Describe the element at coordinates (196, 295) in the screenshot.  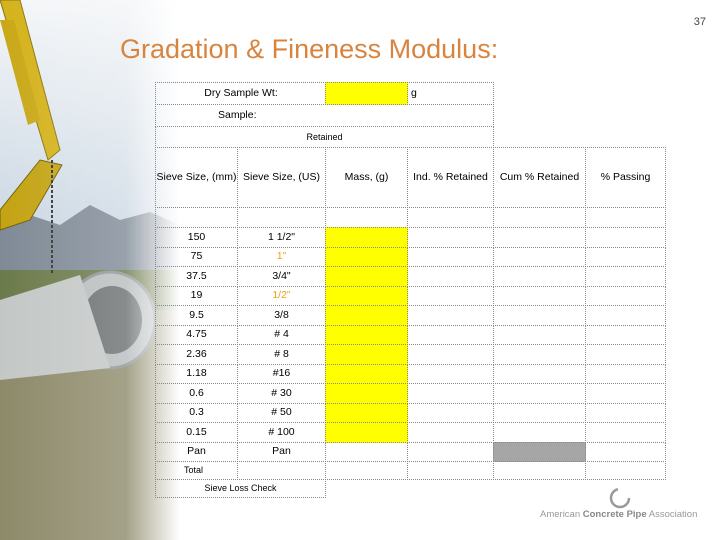
I see `sieve-mm: 19` at that location.